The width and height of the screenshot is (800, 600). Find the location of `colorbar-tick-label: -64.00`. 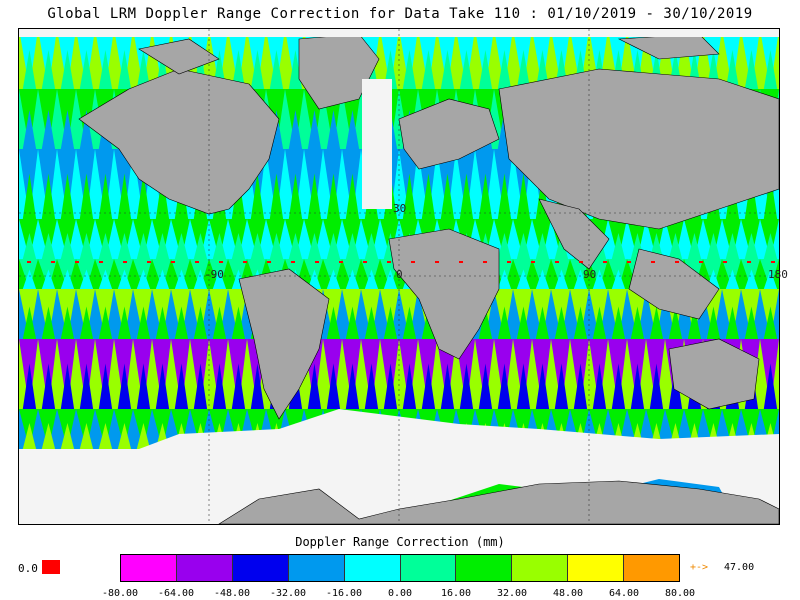

colorbar-tick-label: -64.00 is located at coordinates (176, 593).